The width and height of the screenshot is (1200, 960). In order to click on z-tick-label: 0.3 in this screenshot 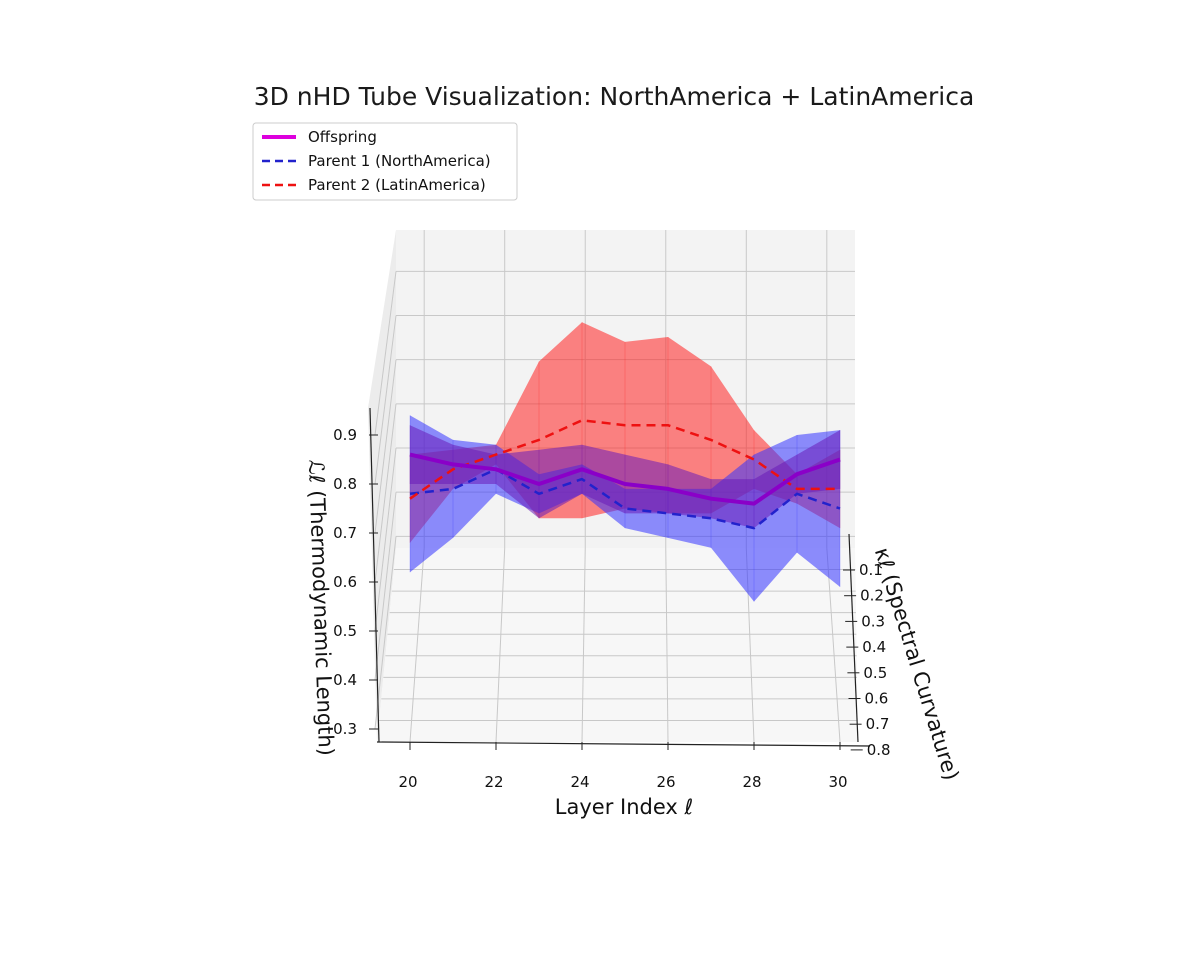, I will do `click(345, 729)`.